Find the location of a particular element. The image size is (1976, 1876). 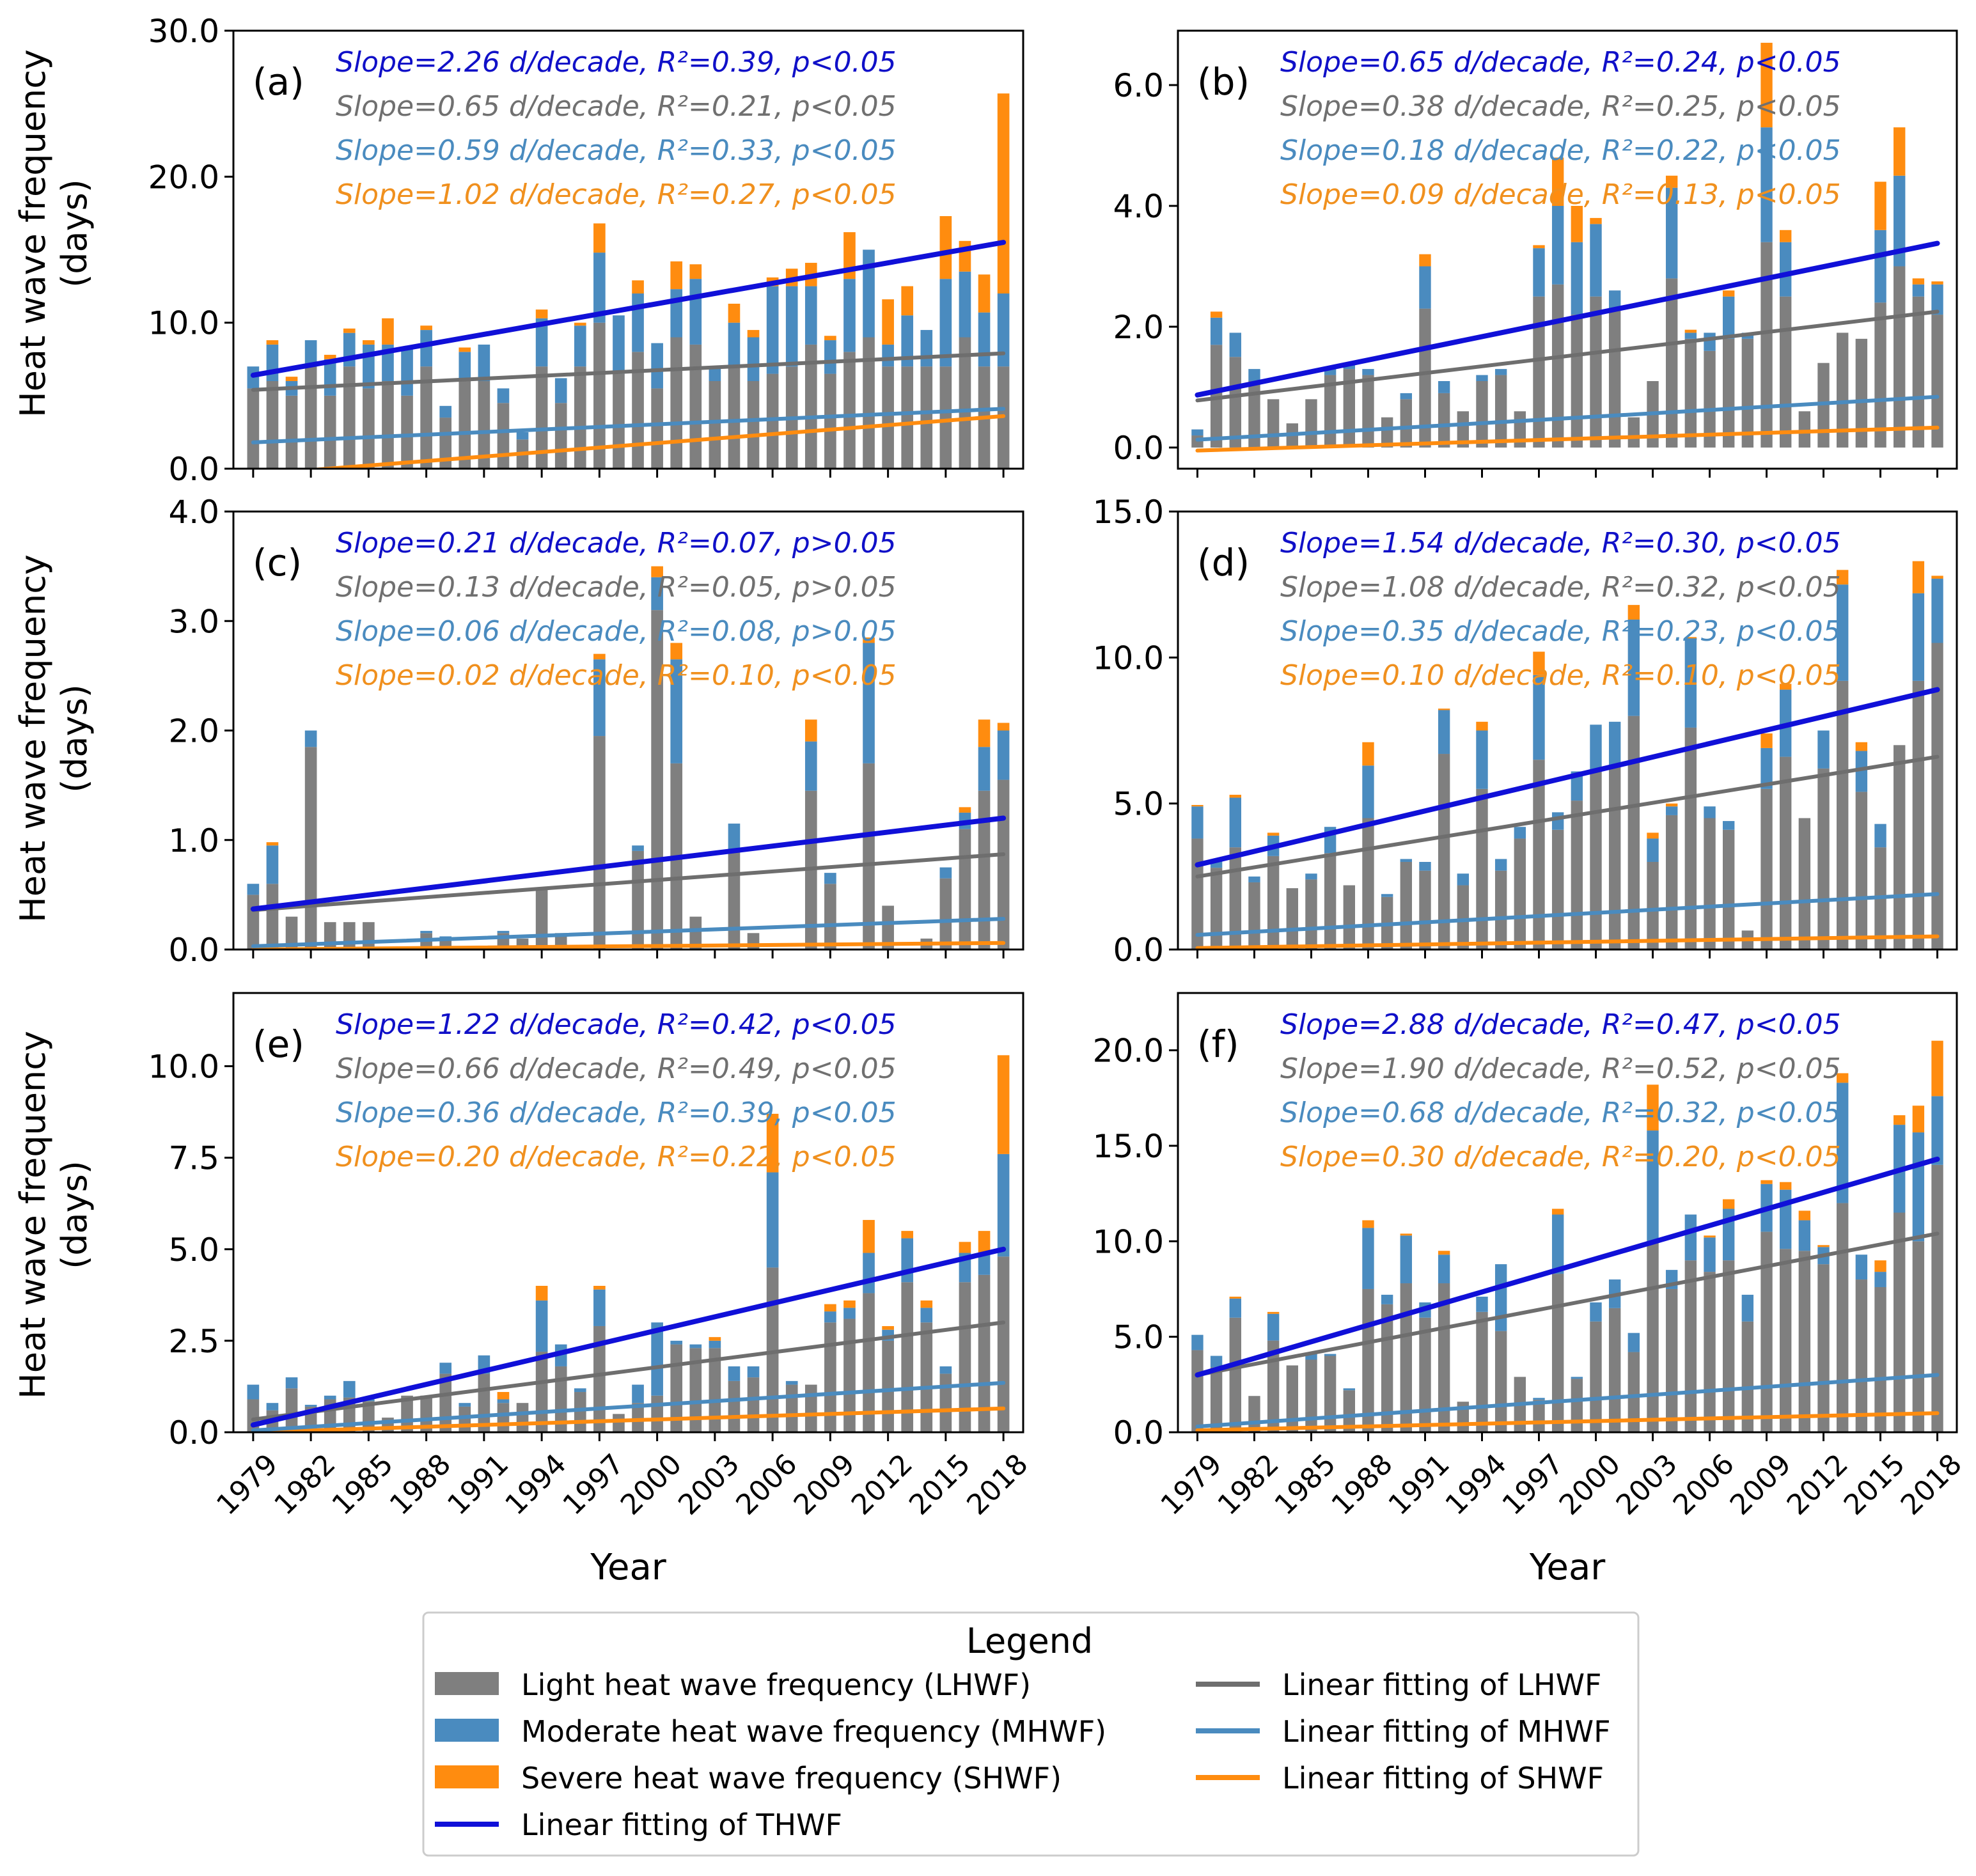

stat-line: Slope=2.26 d/decade, R²=0.39, p<0.05 is located at coordinates (616, 63).